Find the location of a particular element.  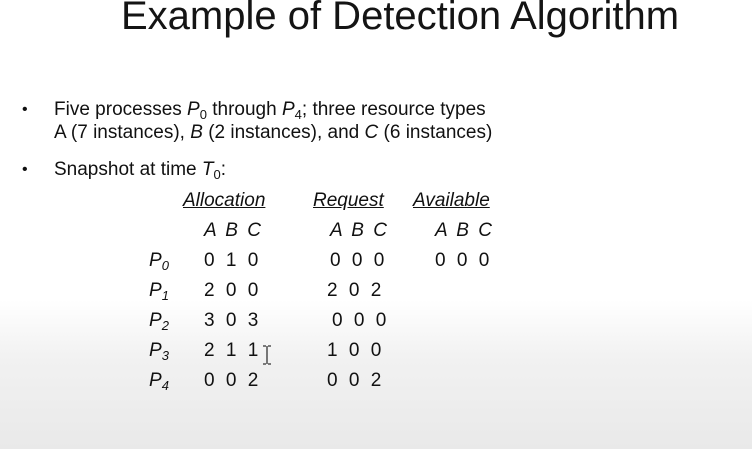

available-cell: 0 0 0 is located at coordinates (464, 260).